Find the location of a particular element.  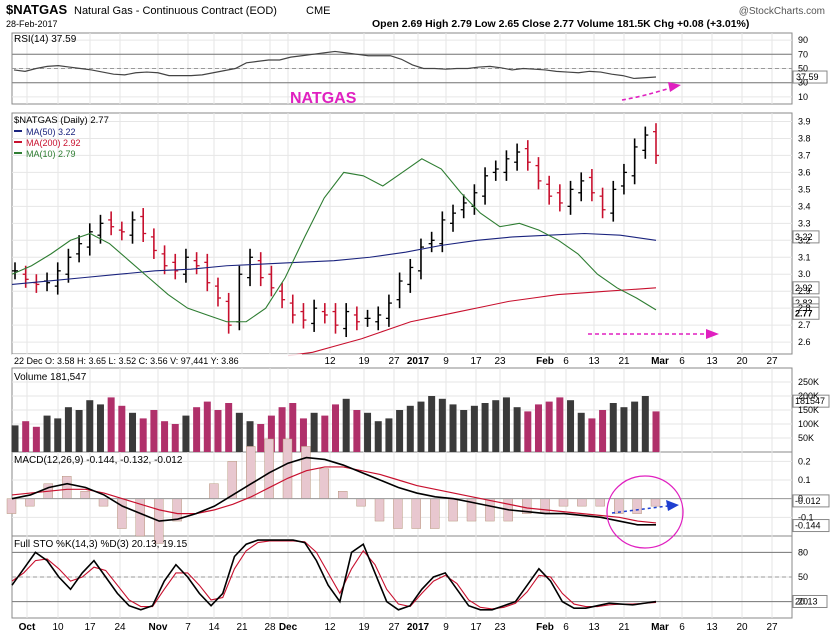

volume-legend: Volume 181,547 is located at coordinates (50, 377).